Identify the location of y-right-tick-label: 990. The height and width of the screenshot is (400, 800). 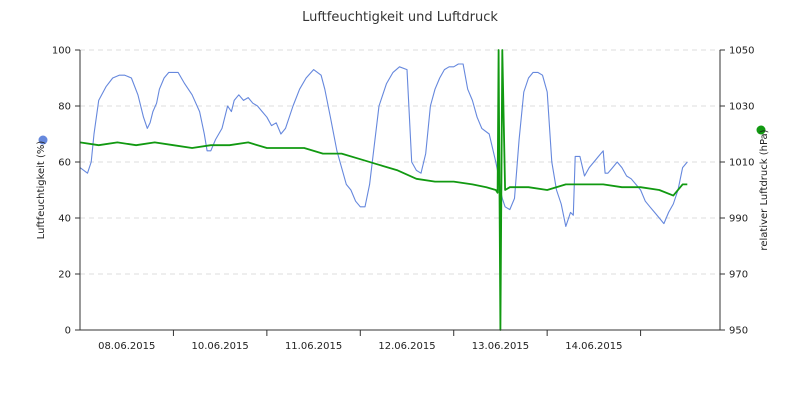
(738, 219).